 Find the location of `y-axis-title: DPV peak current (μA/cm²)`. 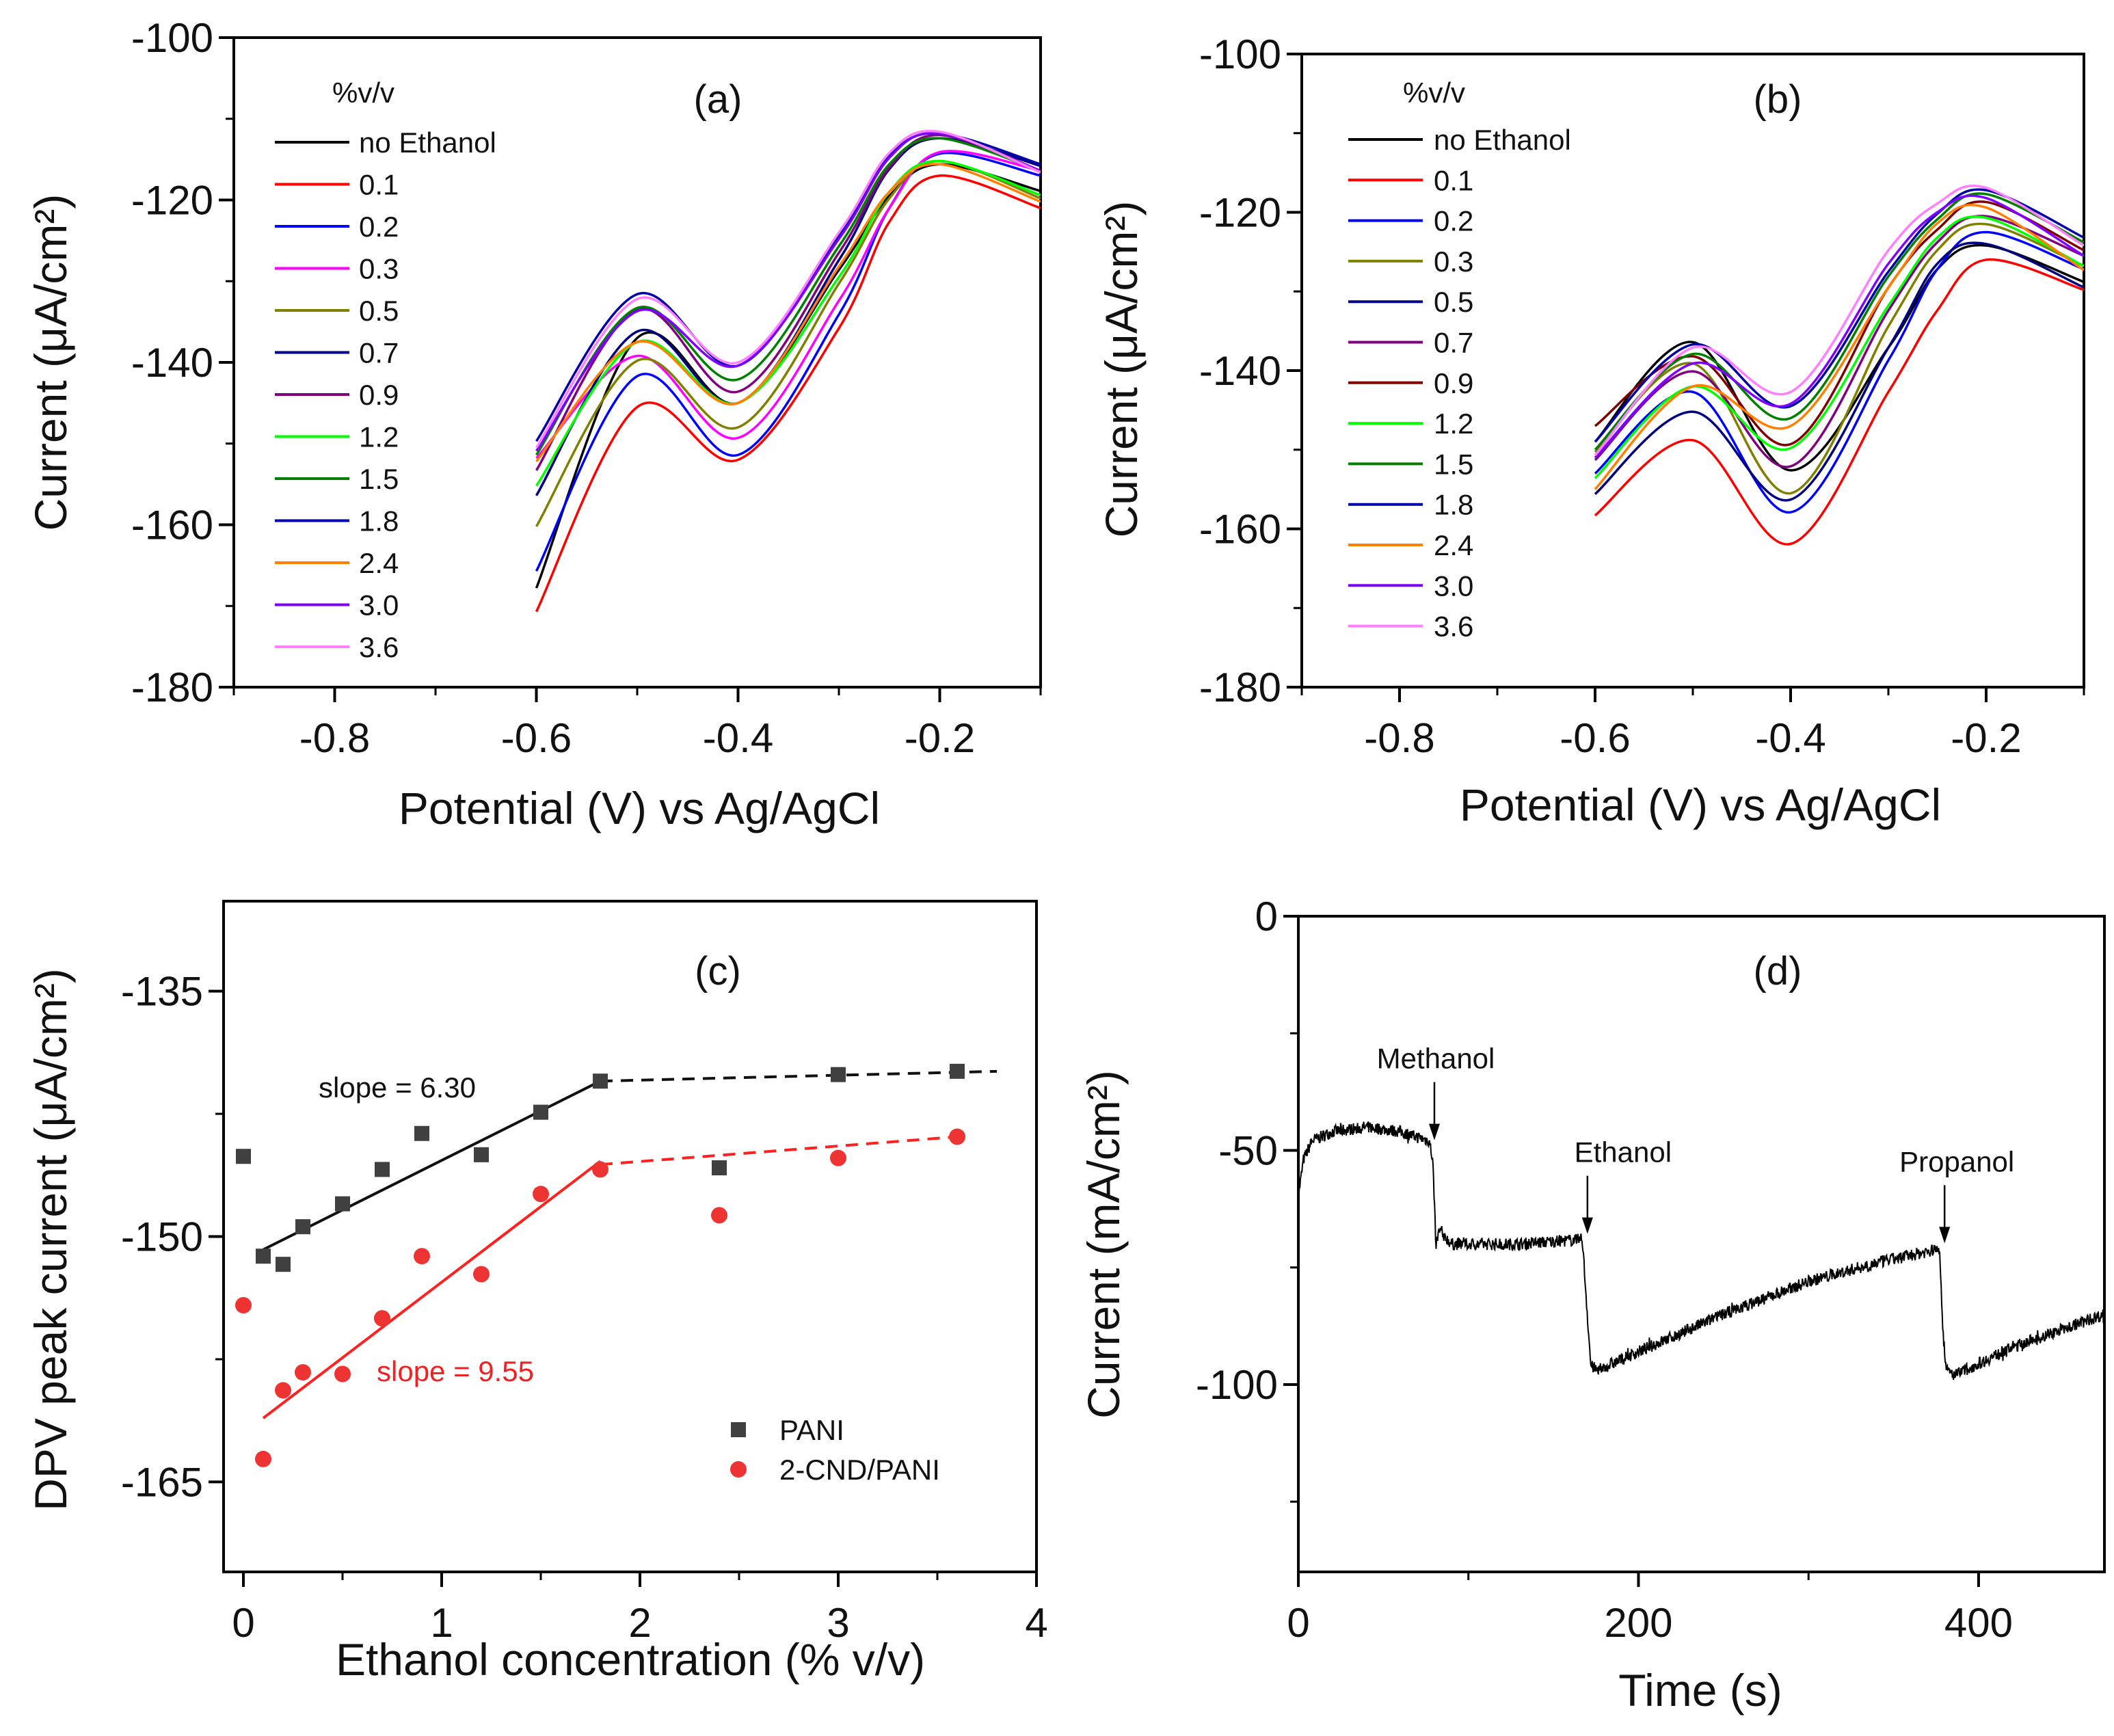

y-axis-title: DPV peak current (μA/cm²) is located at coordinates (50, 1239).